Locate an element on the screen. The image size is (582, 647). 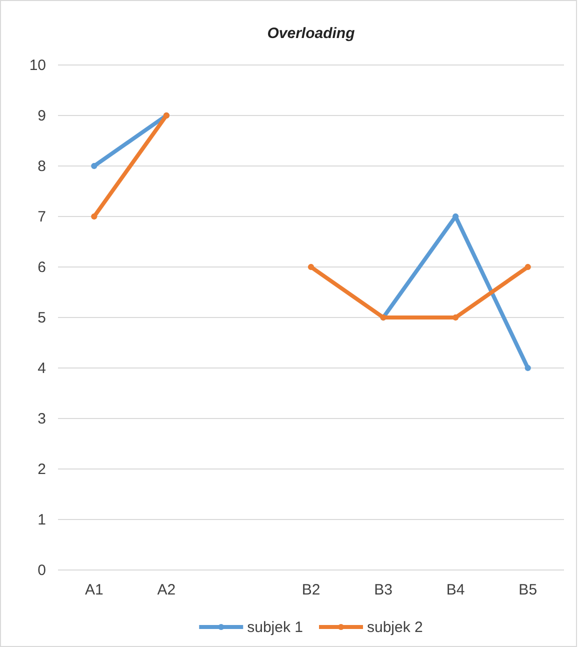
y-tick-label: 8 is located at coordinates (42, 166).